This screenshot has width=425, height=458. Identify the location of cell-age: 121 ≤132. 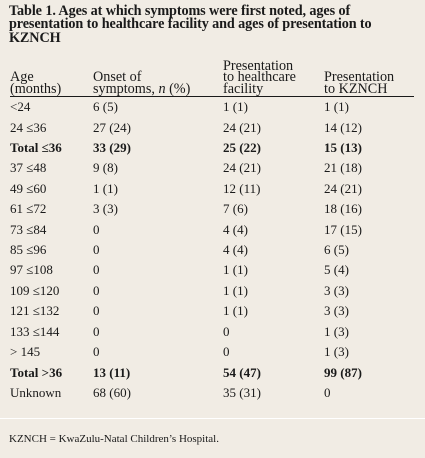
(35, 311).